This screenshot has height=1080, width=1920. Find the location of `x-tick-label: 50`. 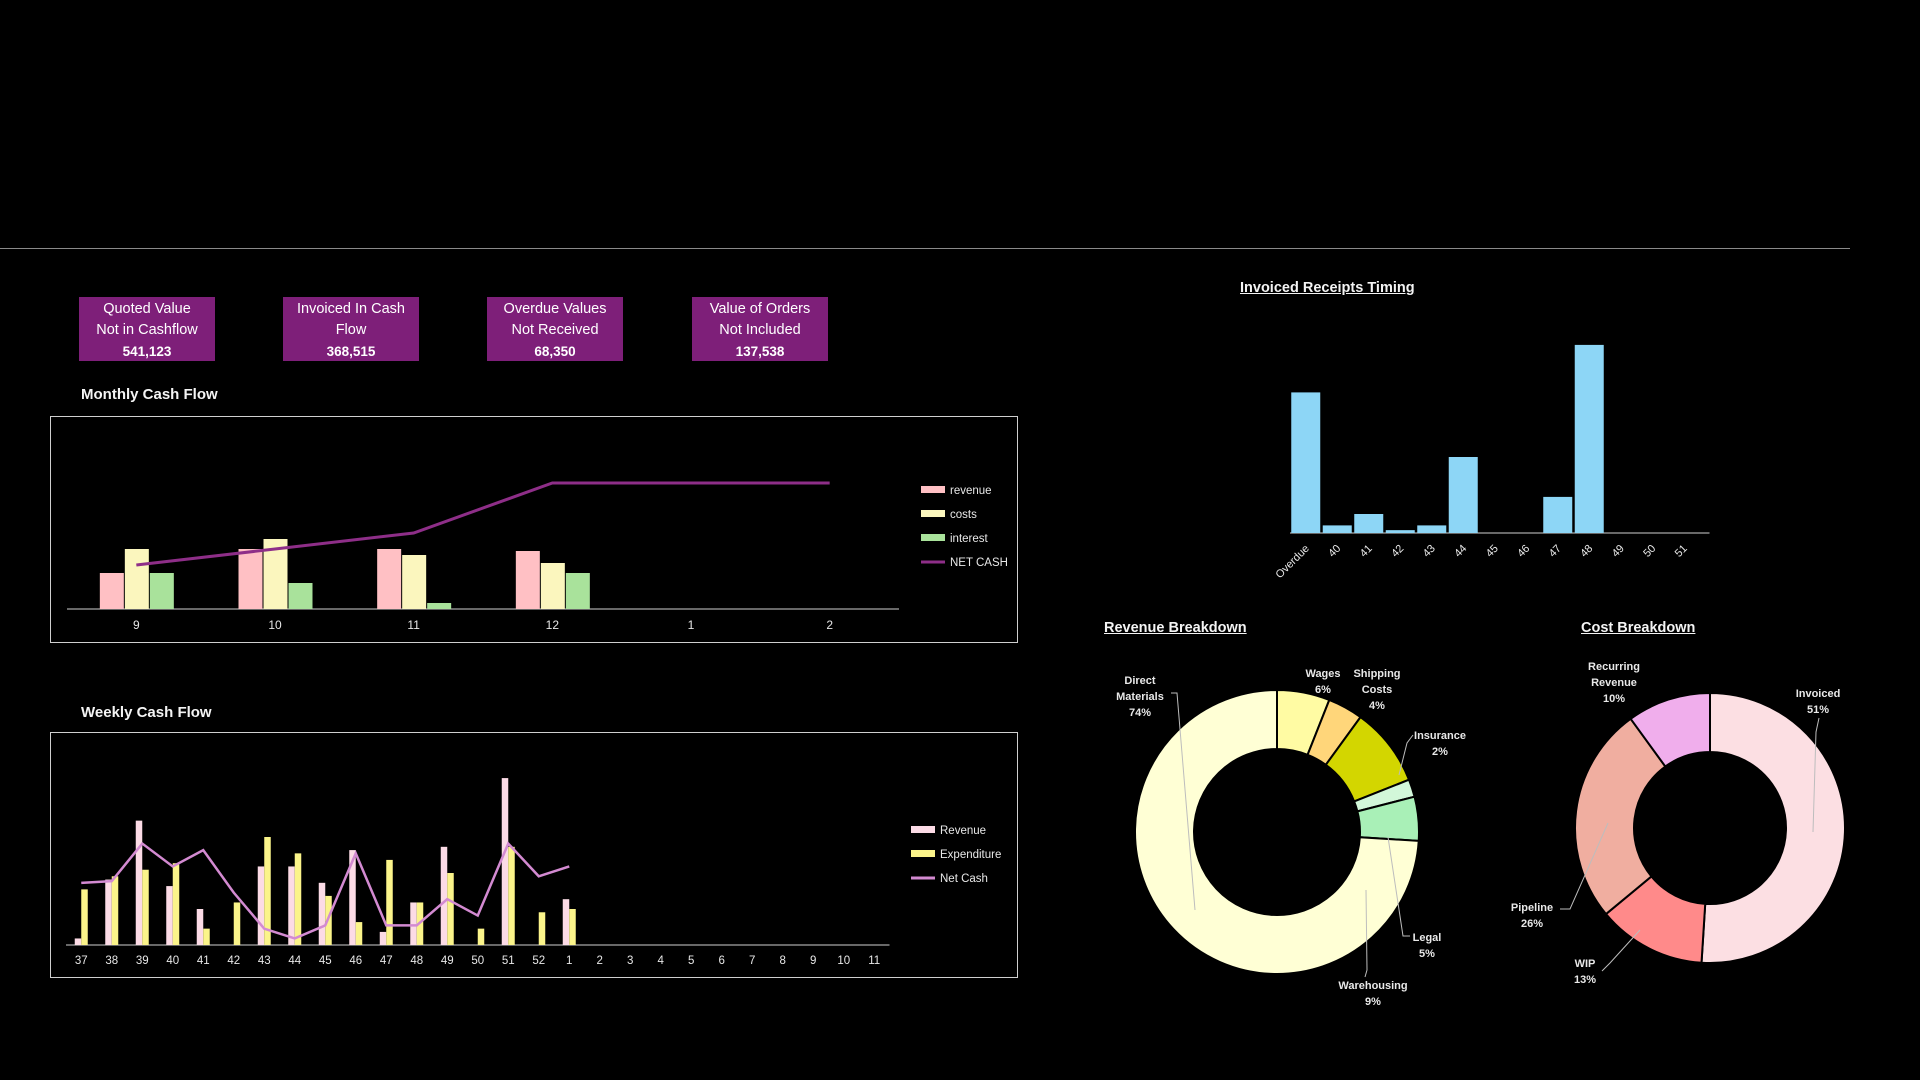

x-tick-label: 50 is located at coordinates (1649, 551).